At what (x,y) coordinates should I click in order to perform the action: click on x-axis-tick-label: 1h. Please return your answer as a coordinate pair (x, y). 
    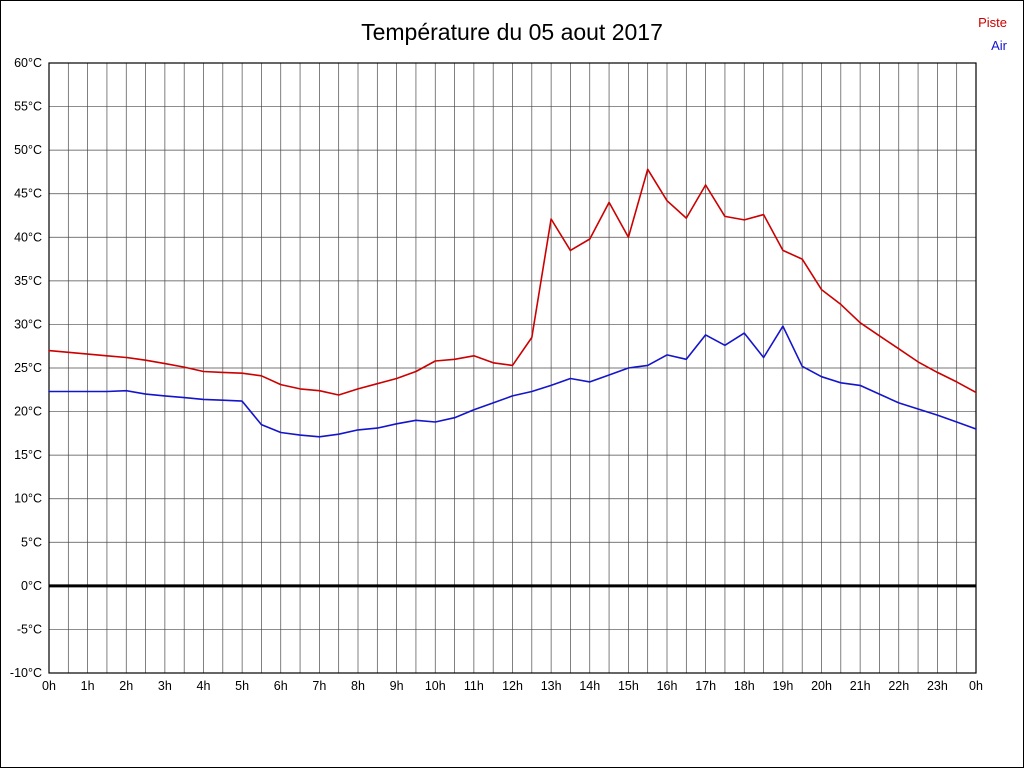
    Looking at the image, I should click on (88, 686).